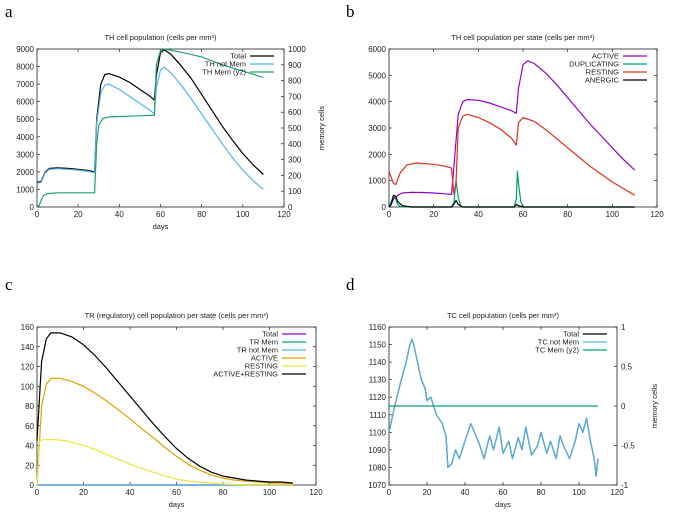 This screenshot has width=683, height=513. Describe the element at coordinates (602, 80) in the screenshot. I see `legend-label: ANERGIC` at that location.